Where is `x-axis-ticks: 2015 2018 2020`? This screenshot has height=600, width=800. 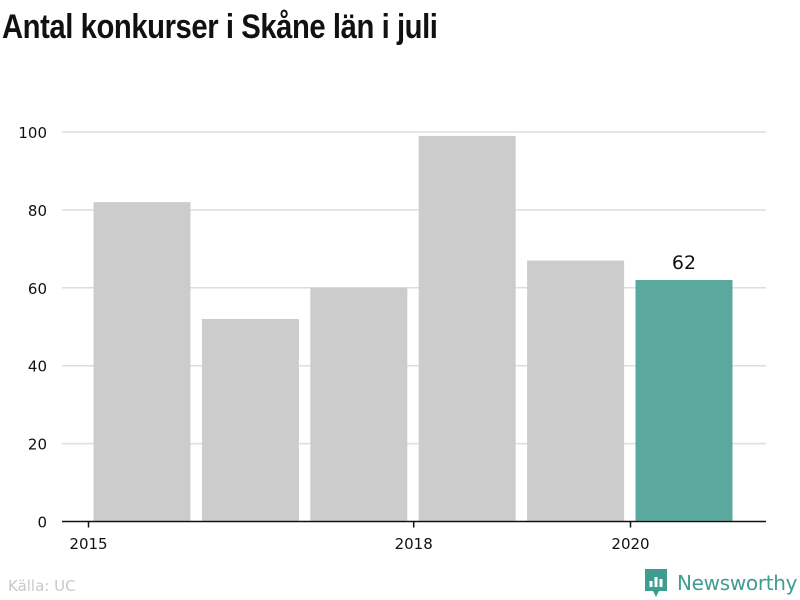 x-axis-ticks: 2015 2018 2020 is located at coordinates (359, 537).